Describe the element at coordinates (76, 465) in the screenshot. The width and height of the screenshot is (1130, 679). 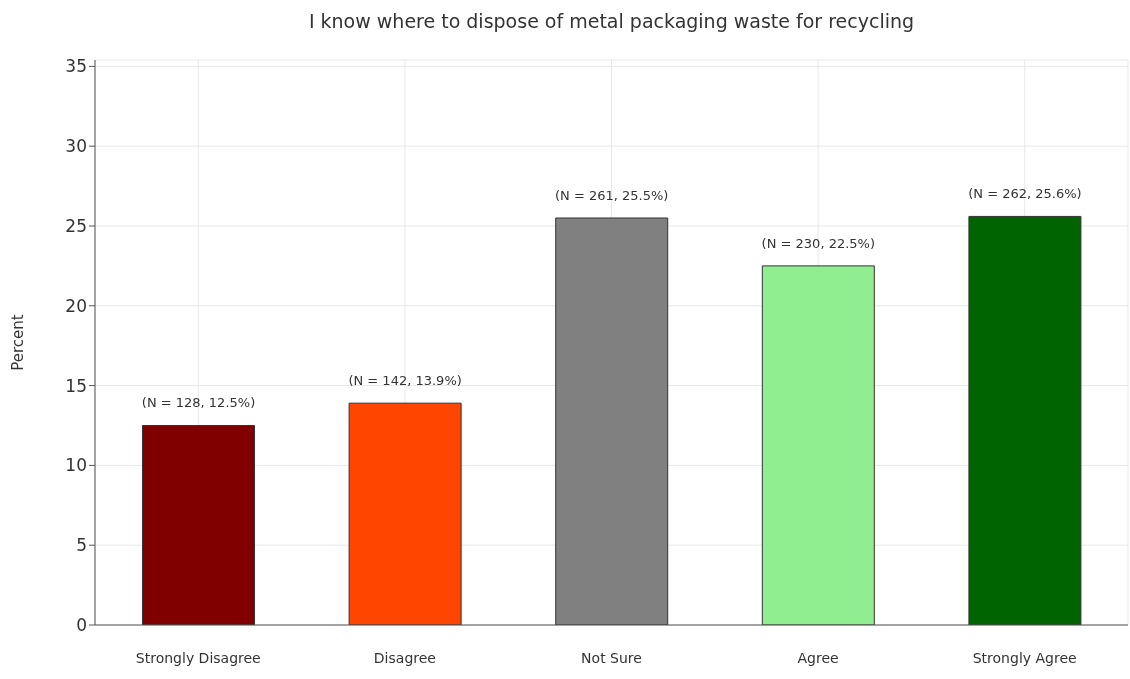
I see `y-tick-label: 10` at that location.